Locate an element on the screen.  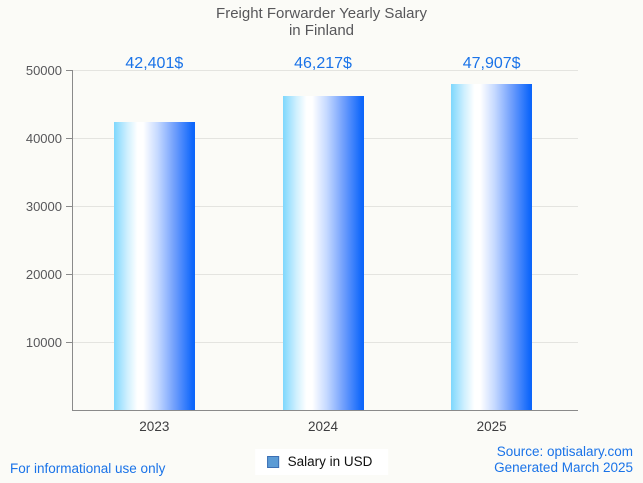
bar-2023 is located at coordinates (154, 265).